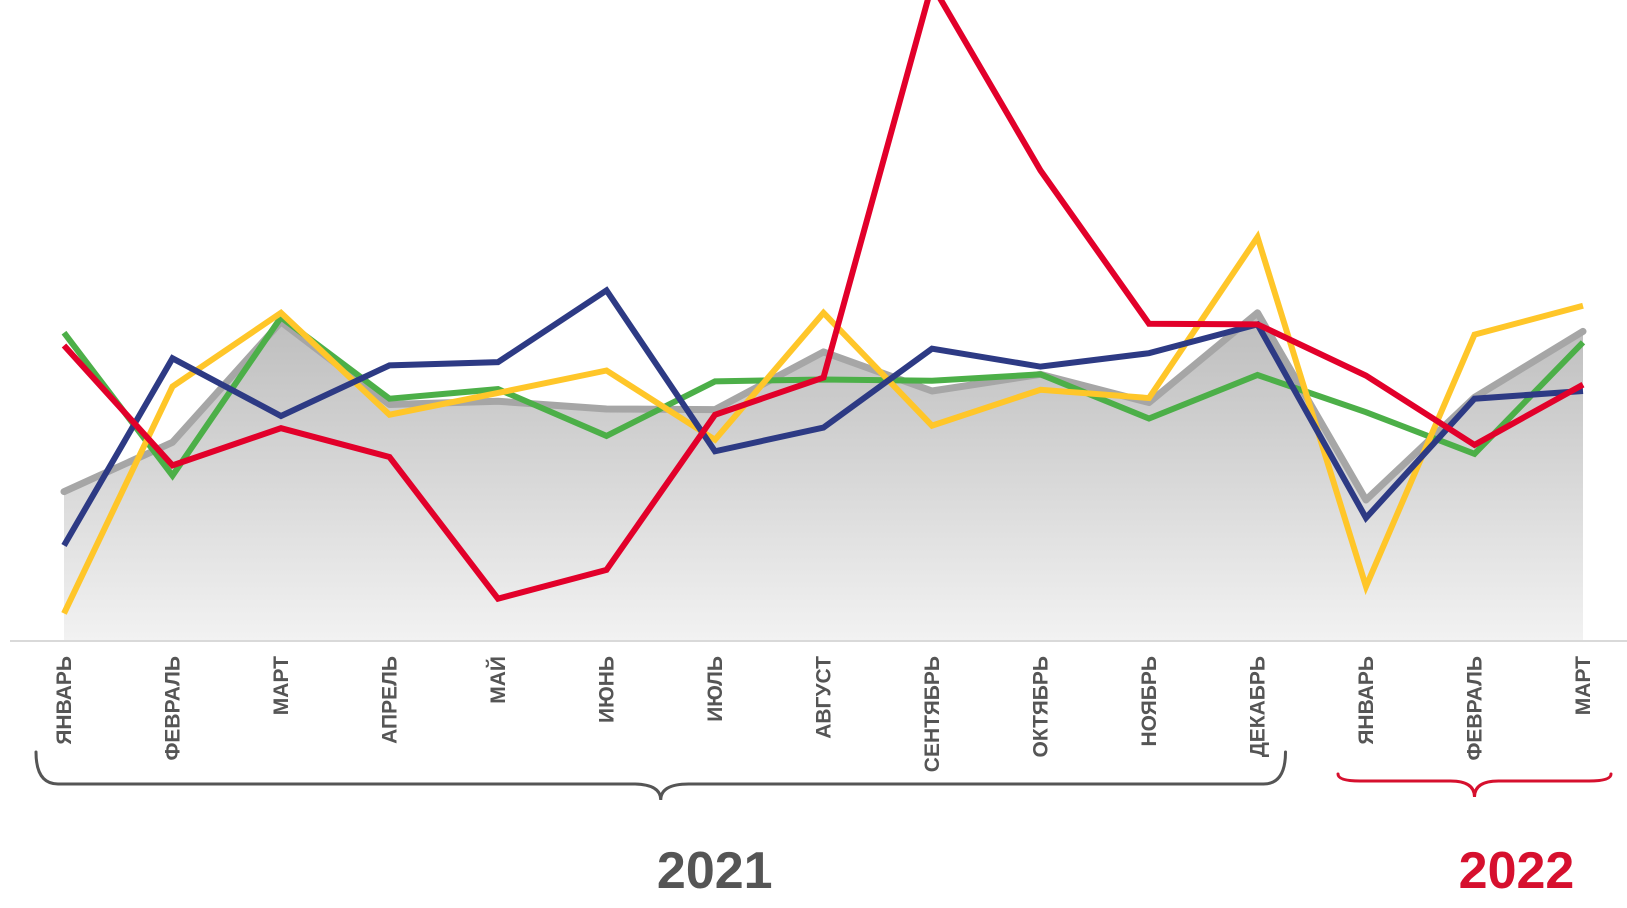  What do you see at coordinates (1258, 706) in the screenshot?
I see `x-tick-label: ДЕКАБРЬ` at bounding box center [1258, 706].